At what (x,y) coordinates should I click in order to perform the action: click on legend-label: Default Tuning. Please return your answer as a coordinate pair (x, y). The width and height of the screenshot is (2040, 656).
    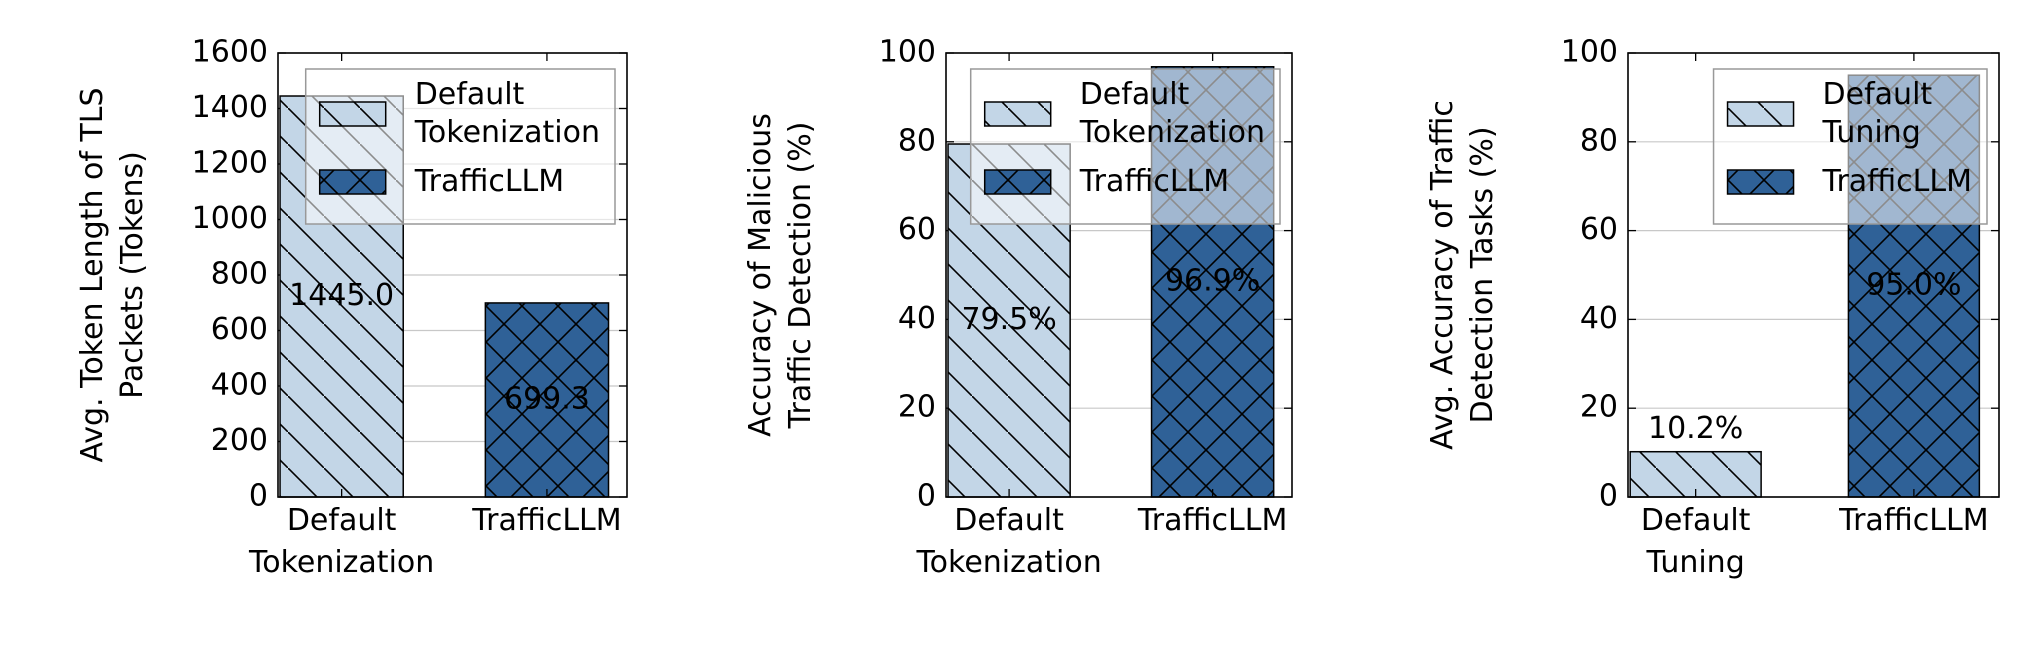
    Looking at the image, I should click on (1877, 113).